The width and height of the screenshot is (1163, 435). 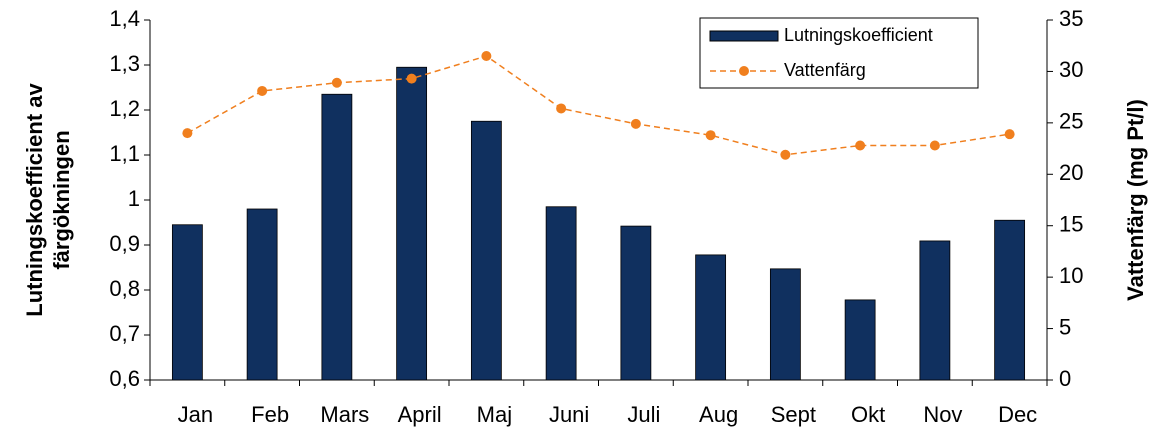 What do you see at coordinates (744, 71) in the screenshot?
I see `legend-marker` at bounding box center [744, 71].